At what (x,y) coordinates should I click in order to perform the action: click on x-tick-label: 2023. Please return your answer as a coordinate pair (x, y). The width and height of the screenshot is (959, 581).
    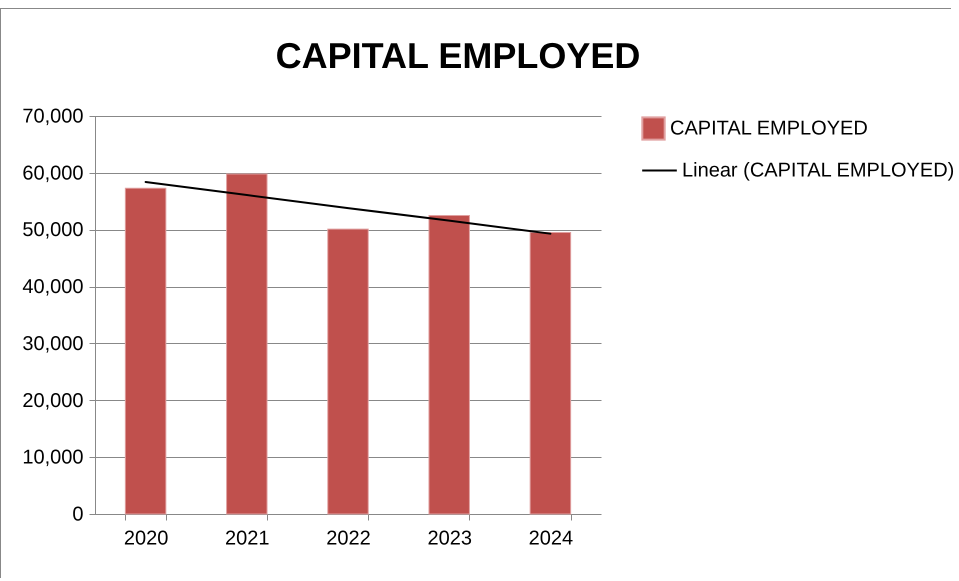
    Looking at the image, I should click on (449, 539).